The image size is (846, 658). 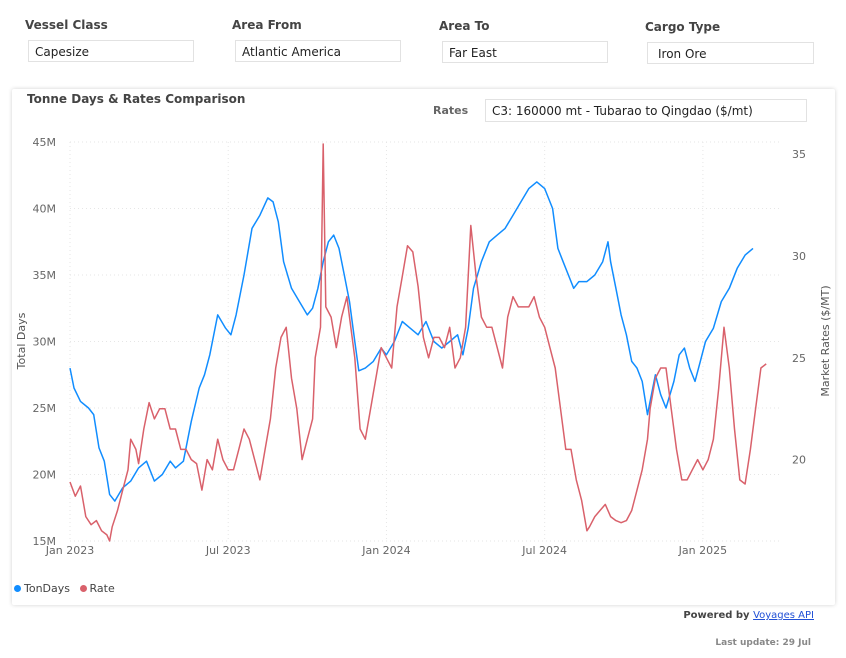 I want to click on y2-tick-label: 25, so click(x=799, y=358).